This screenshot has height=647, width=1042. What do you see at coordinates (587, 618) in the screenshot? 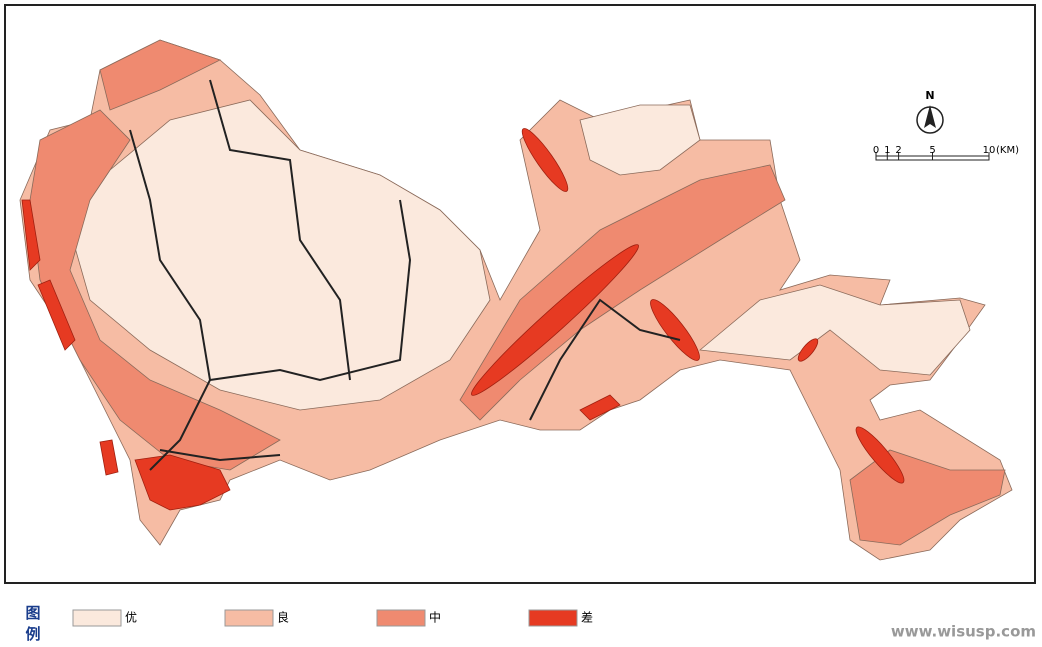
I see `legend-label: 差` at bounding box center [587, 618].